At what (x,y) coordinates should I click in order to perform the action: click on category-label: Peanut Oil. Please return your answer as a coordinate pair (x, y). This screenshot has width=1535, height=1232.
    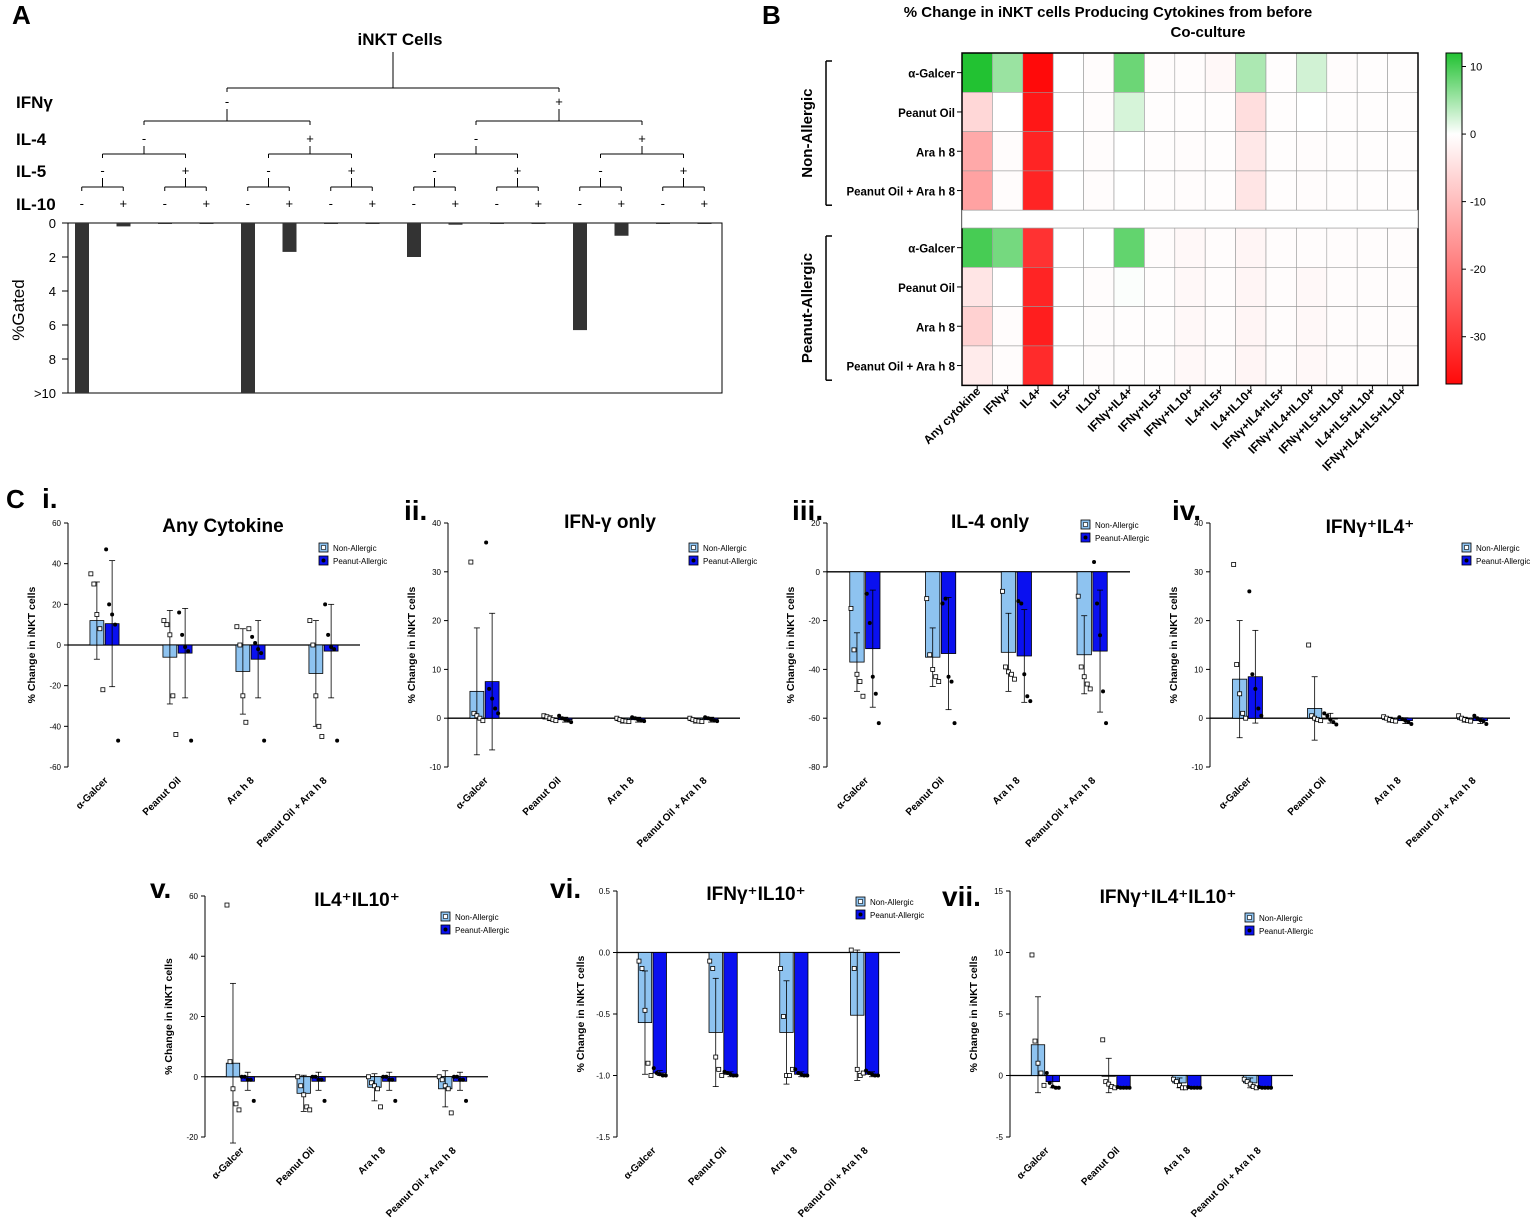
    Looking at the image, I should click on (1307, 796).